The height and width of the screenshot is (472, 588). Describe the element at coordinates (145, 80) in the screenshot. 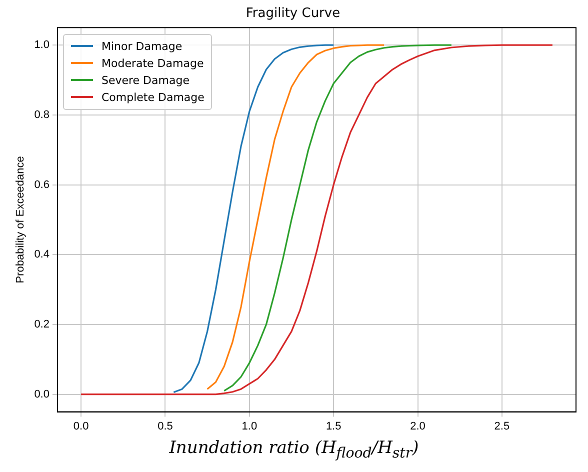

I see `legend-label: Severe Damage` at that location.